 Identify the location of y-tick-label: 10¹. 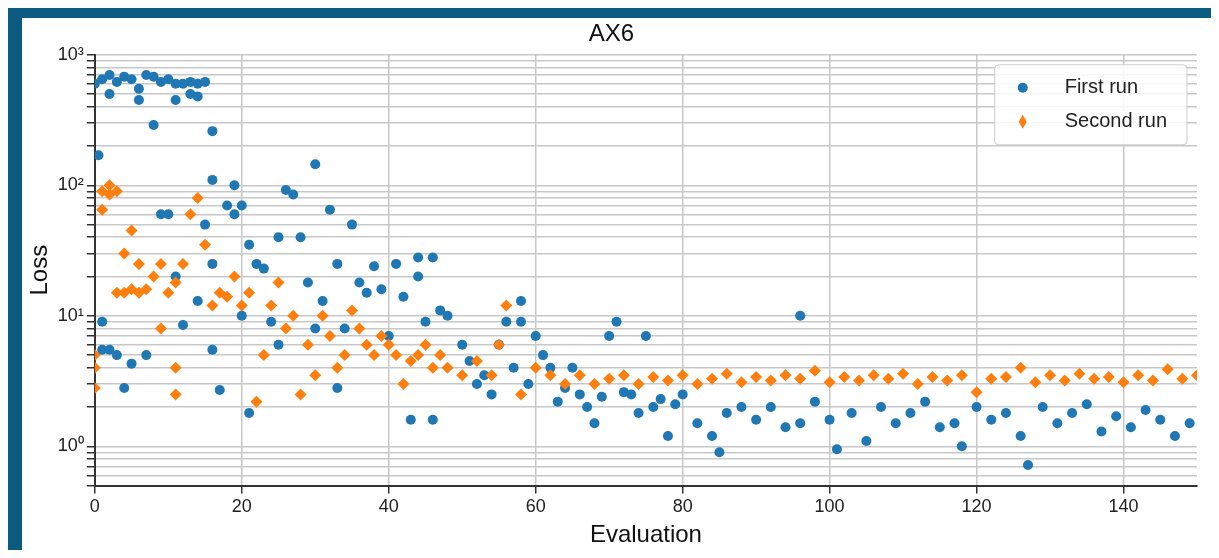
(70, 314).